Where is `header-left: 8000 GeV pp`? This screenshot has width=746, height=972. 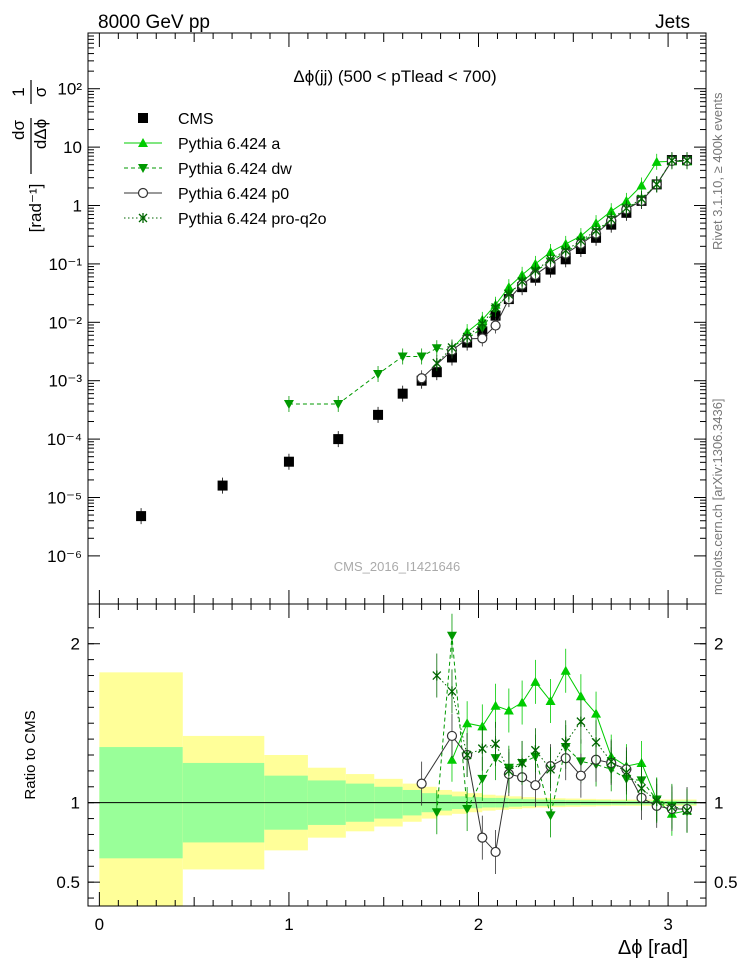 header-left: 8000 GeV pp is located at coordinates (154, 22).